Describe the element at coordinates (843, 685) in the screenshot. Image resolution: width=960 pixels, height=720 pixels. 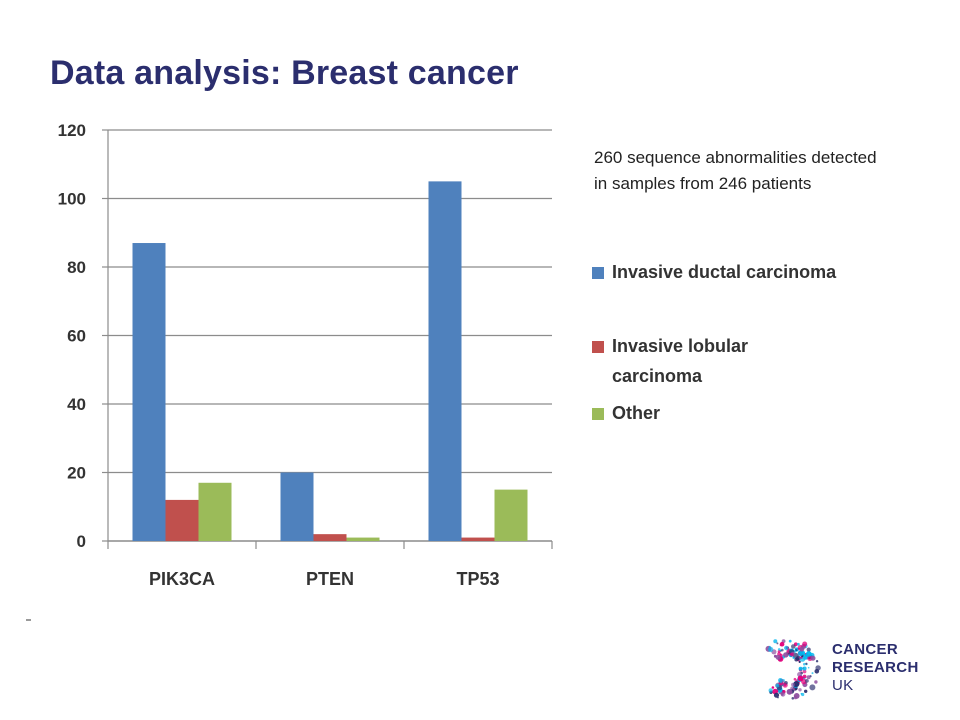
I see `logo-line-3: UK` at that location.